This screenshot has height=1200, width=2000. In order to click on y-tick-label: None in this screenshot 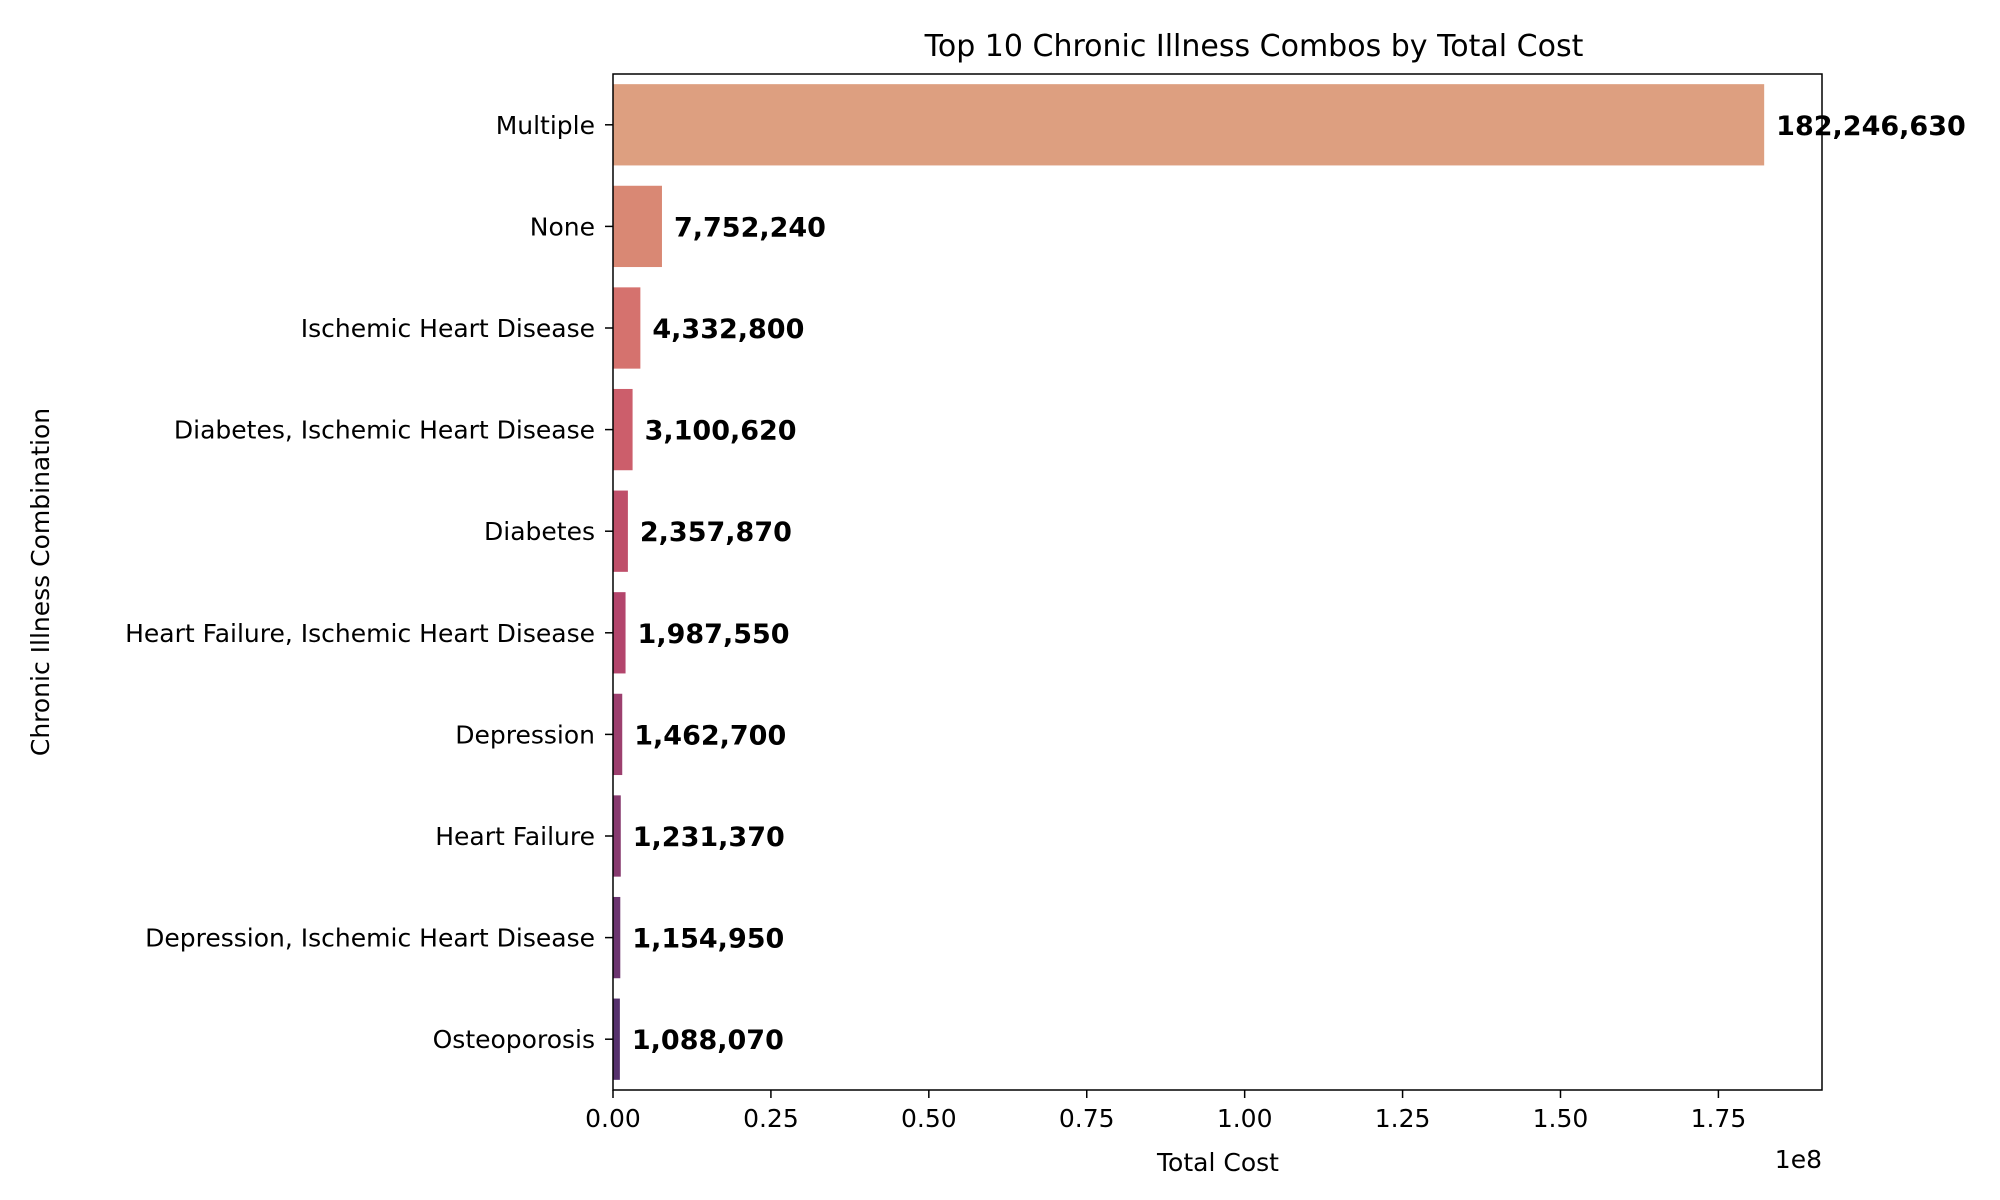, I will do `click(562, 226)`.